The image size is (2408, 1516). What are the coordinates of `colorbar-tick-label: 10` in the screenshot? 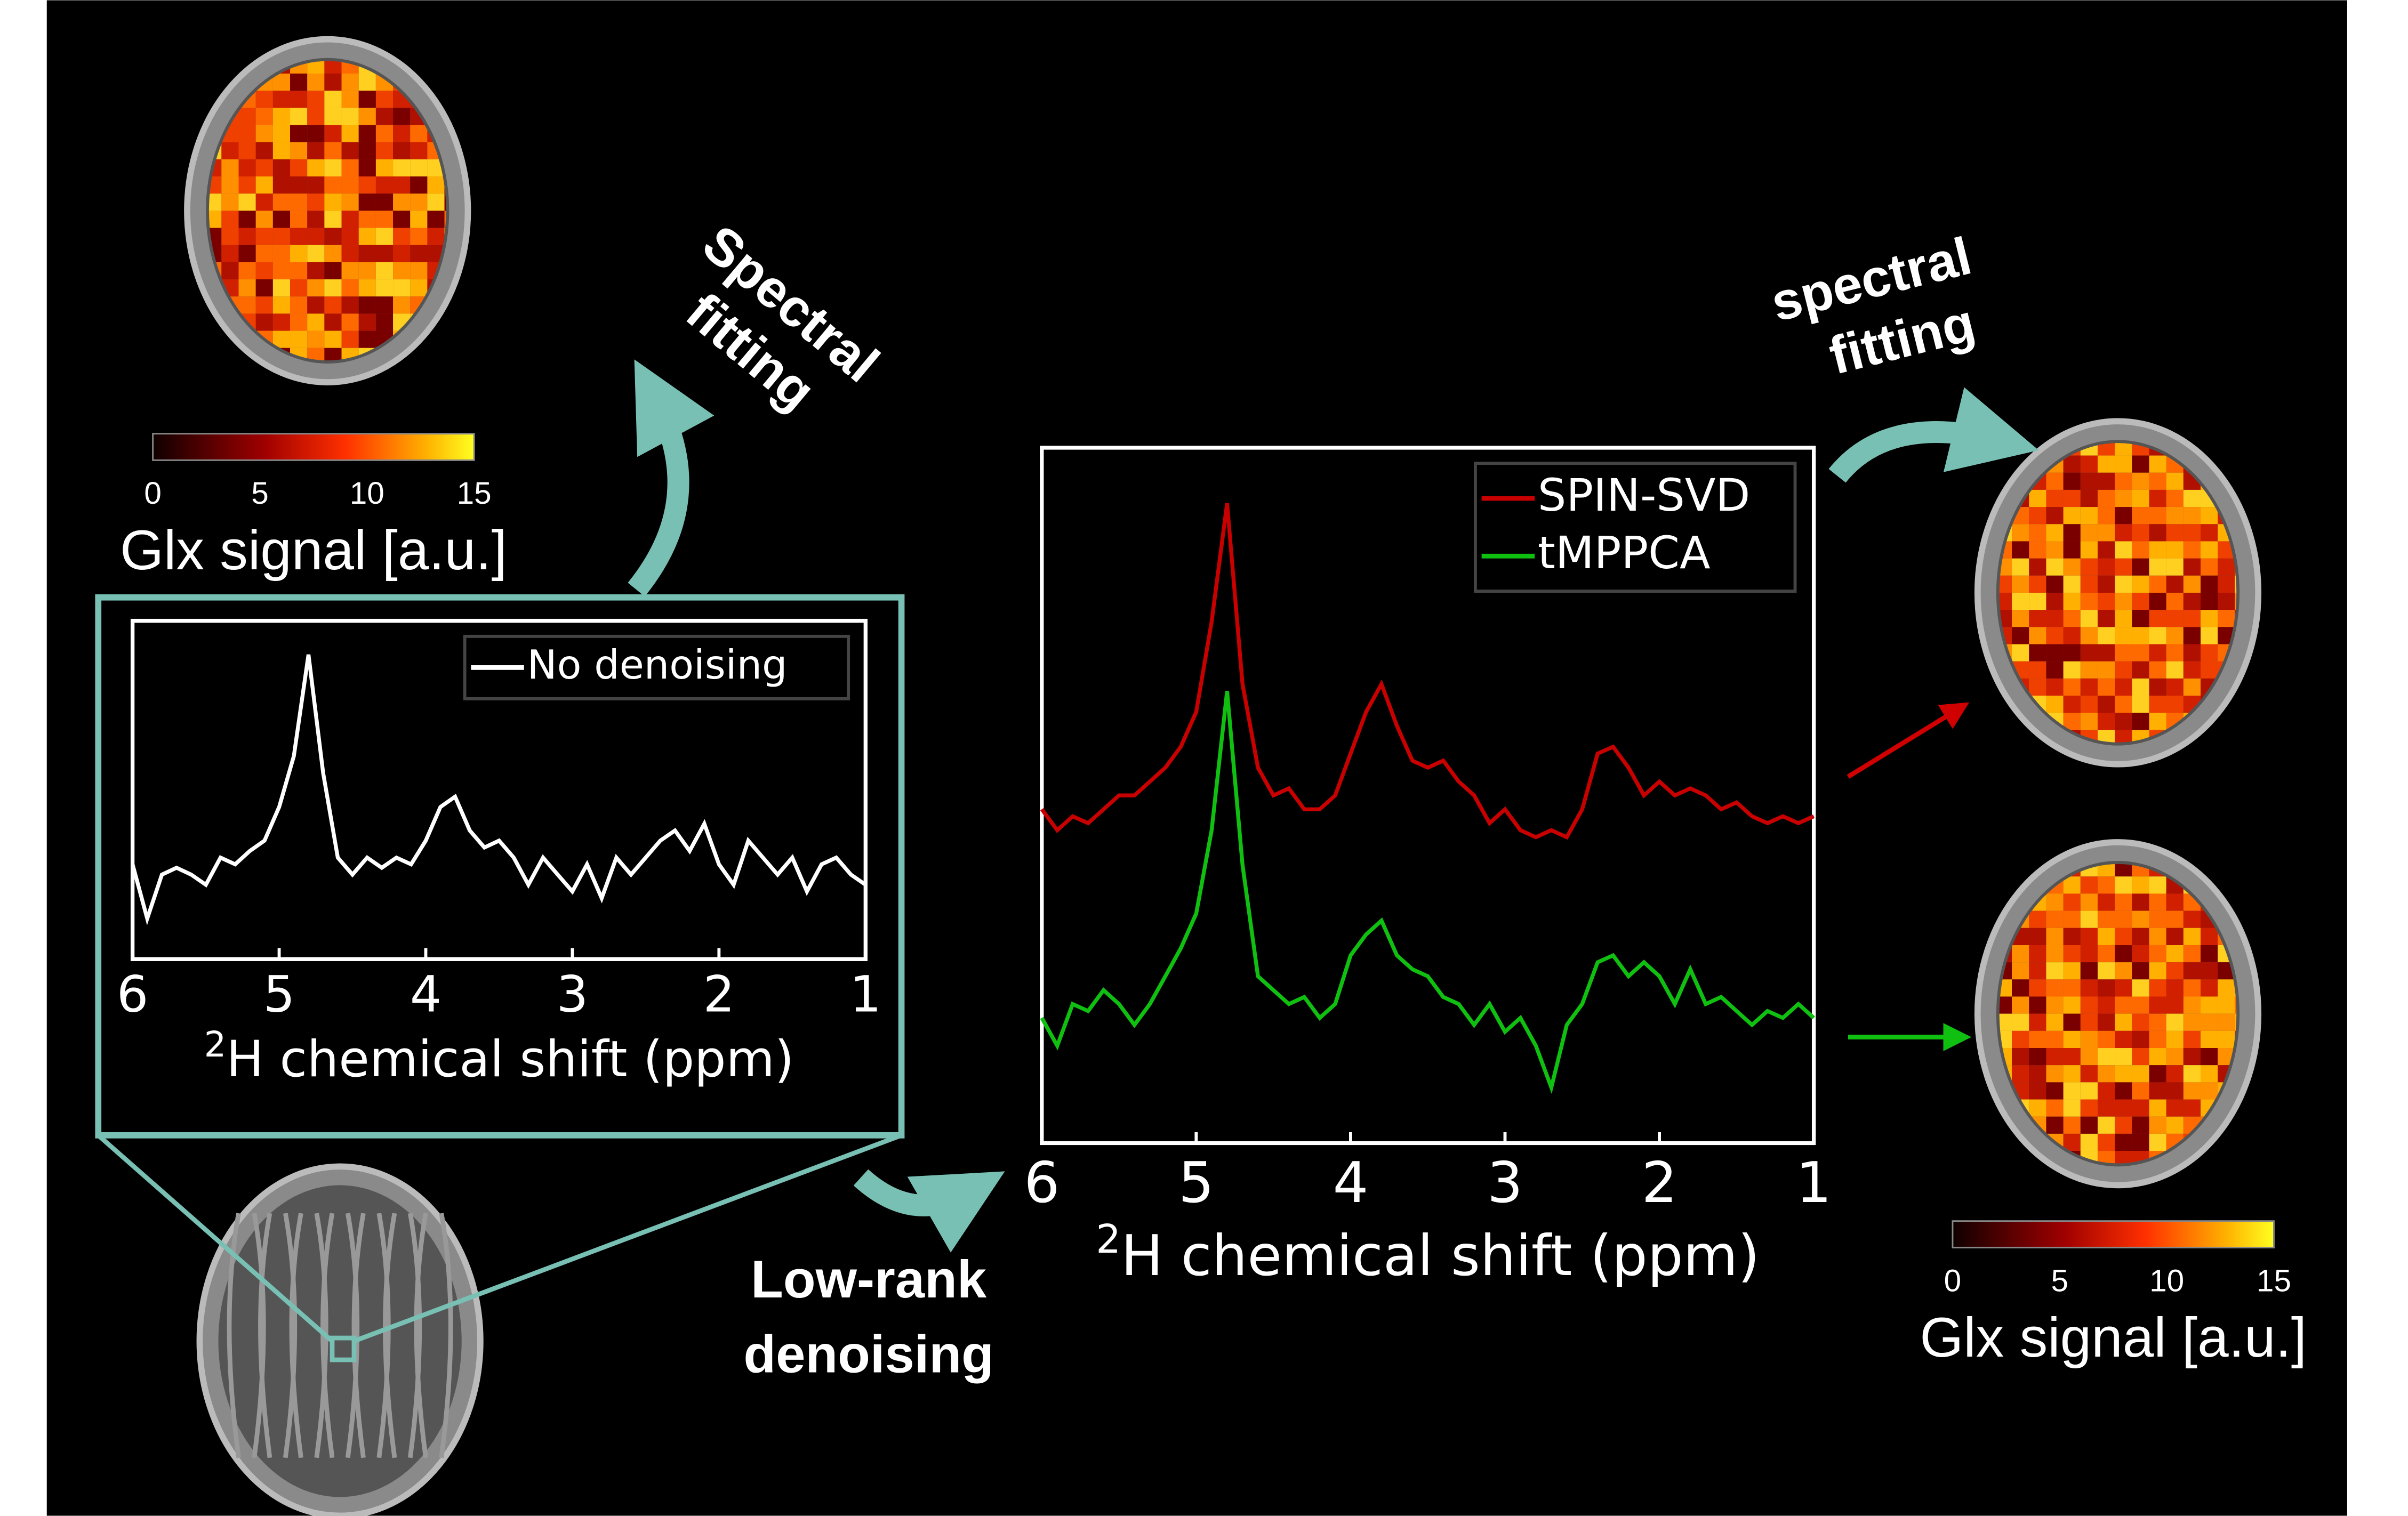 It's located at (2166, 1280).